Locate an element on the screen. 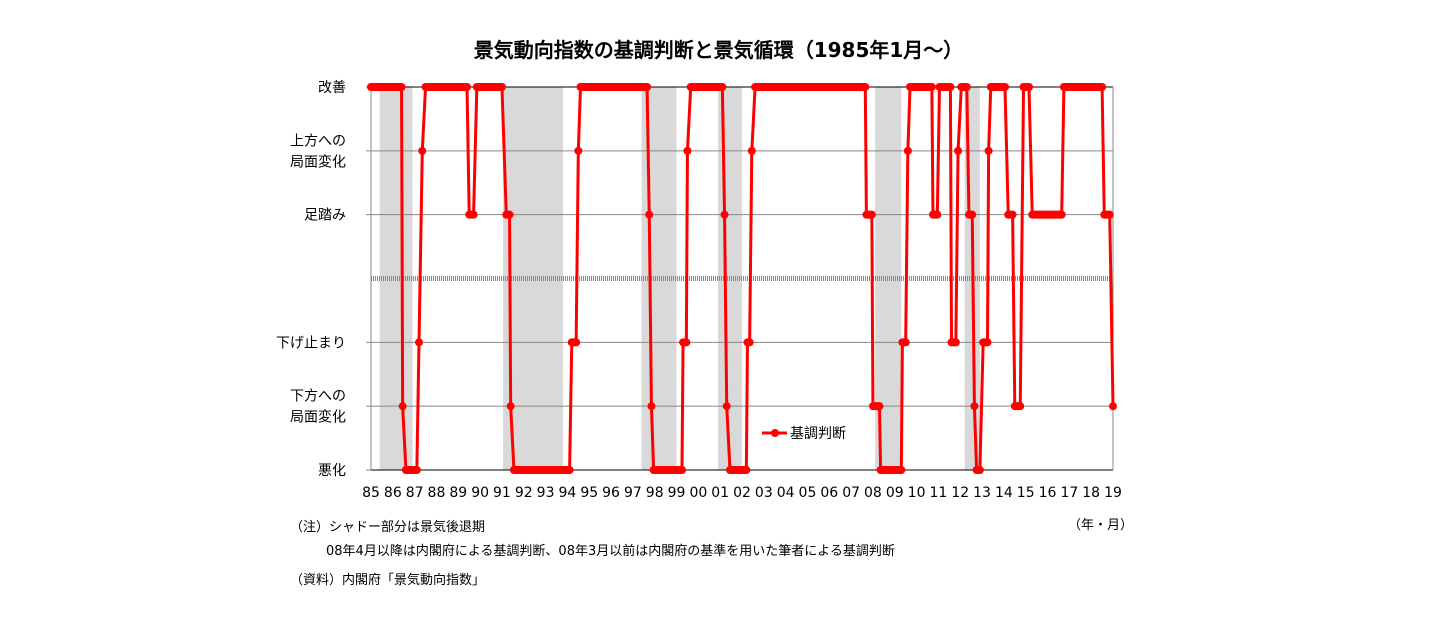 The height and width of the screenshot is (637, 1437). x-tick-label: 94 is located at coordinates (567, 493).